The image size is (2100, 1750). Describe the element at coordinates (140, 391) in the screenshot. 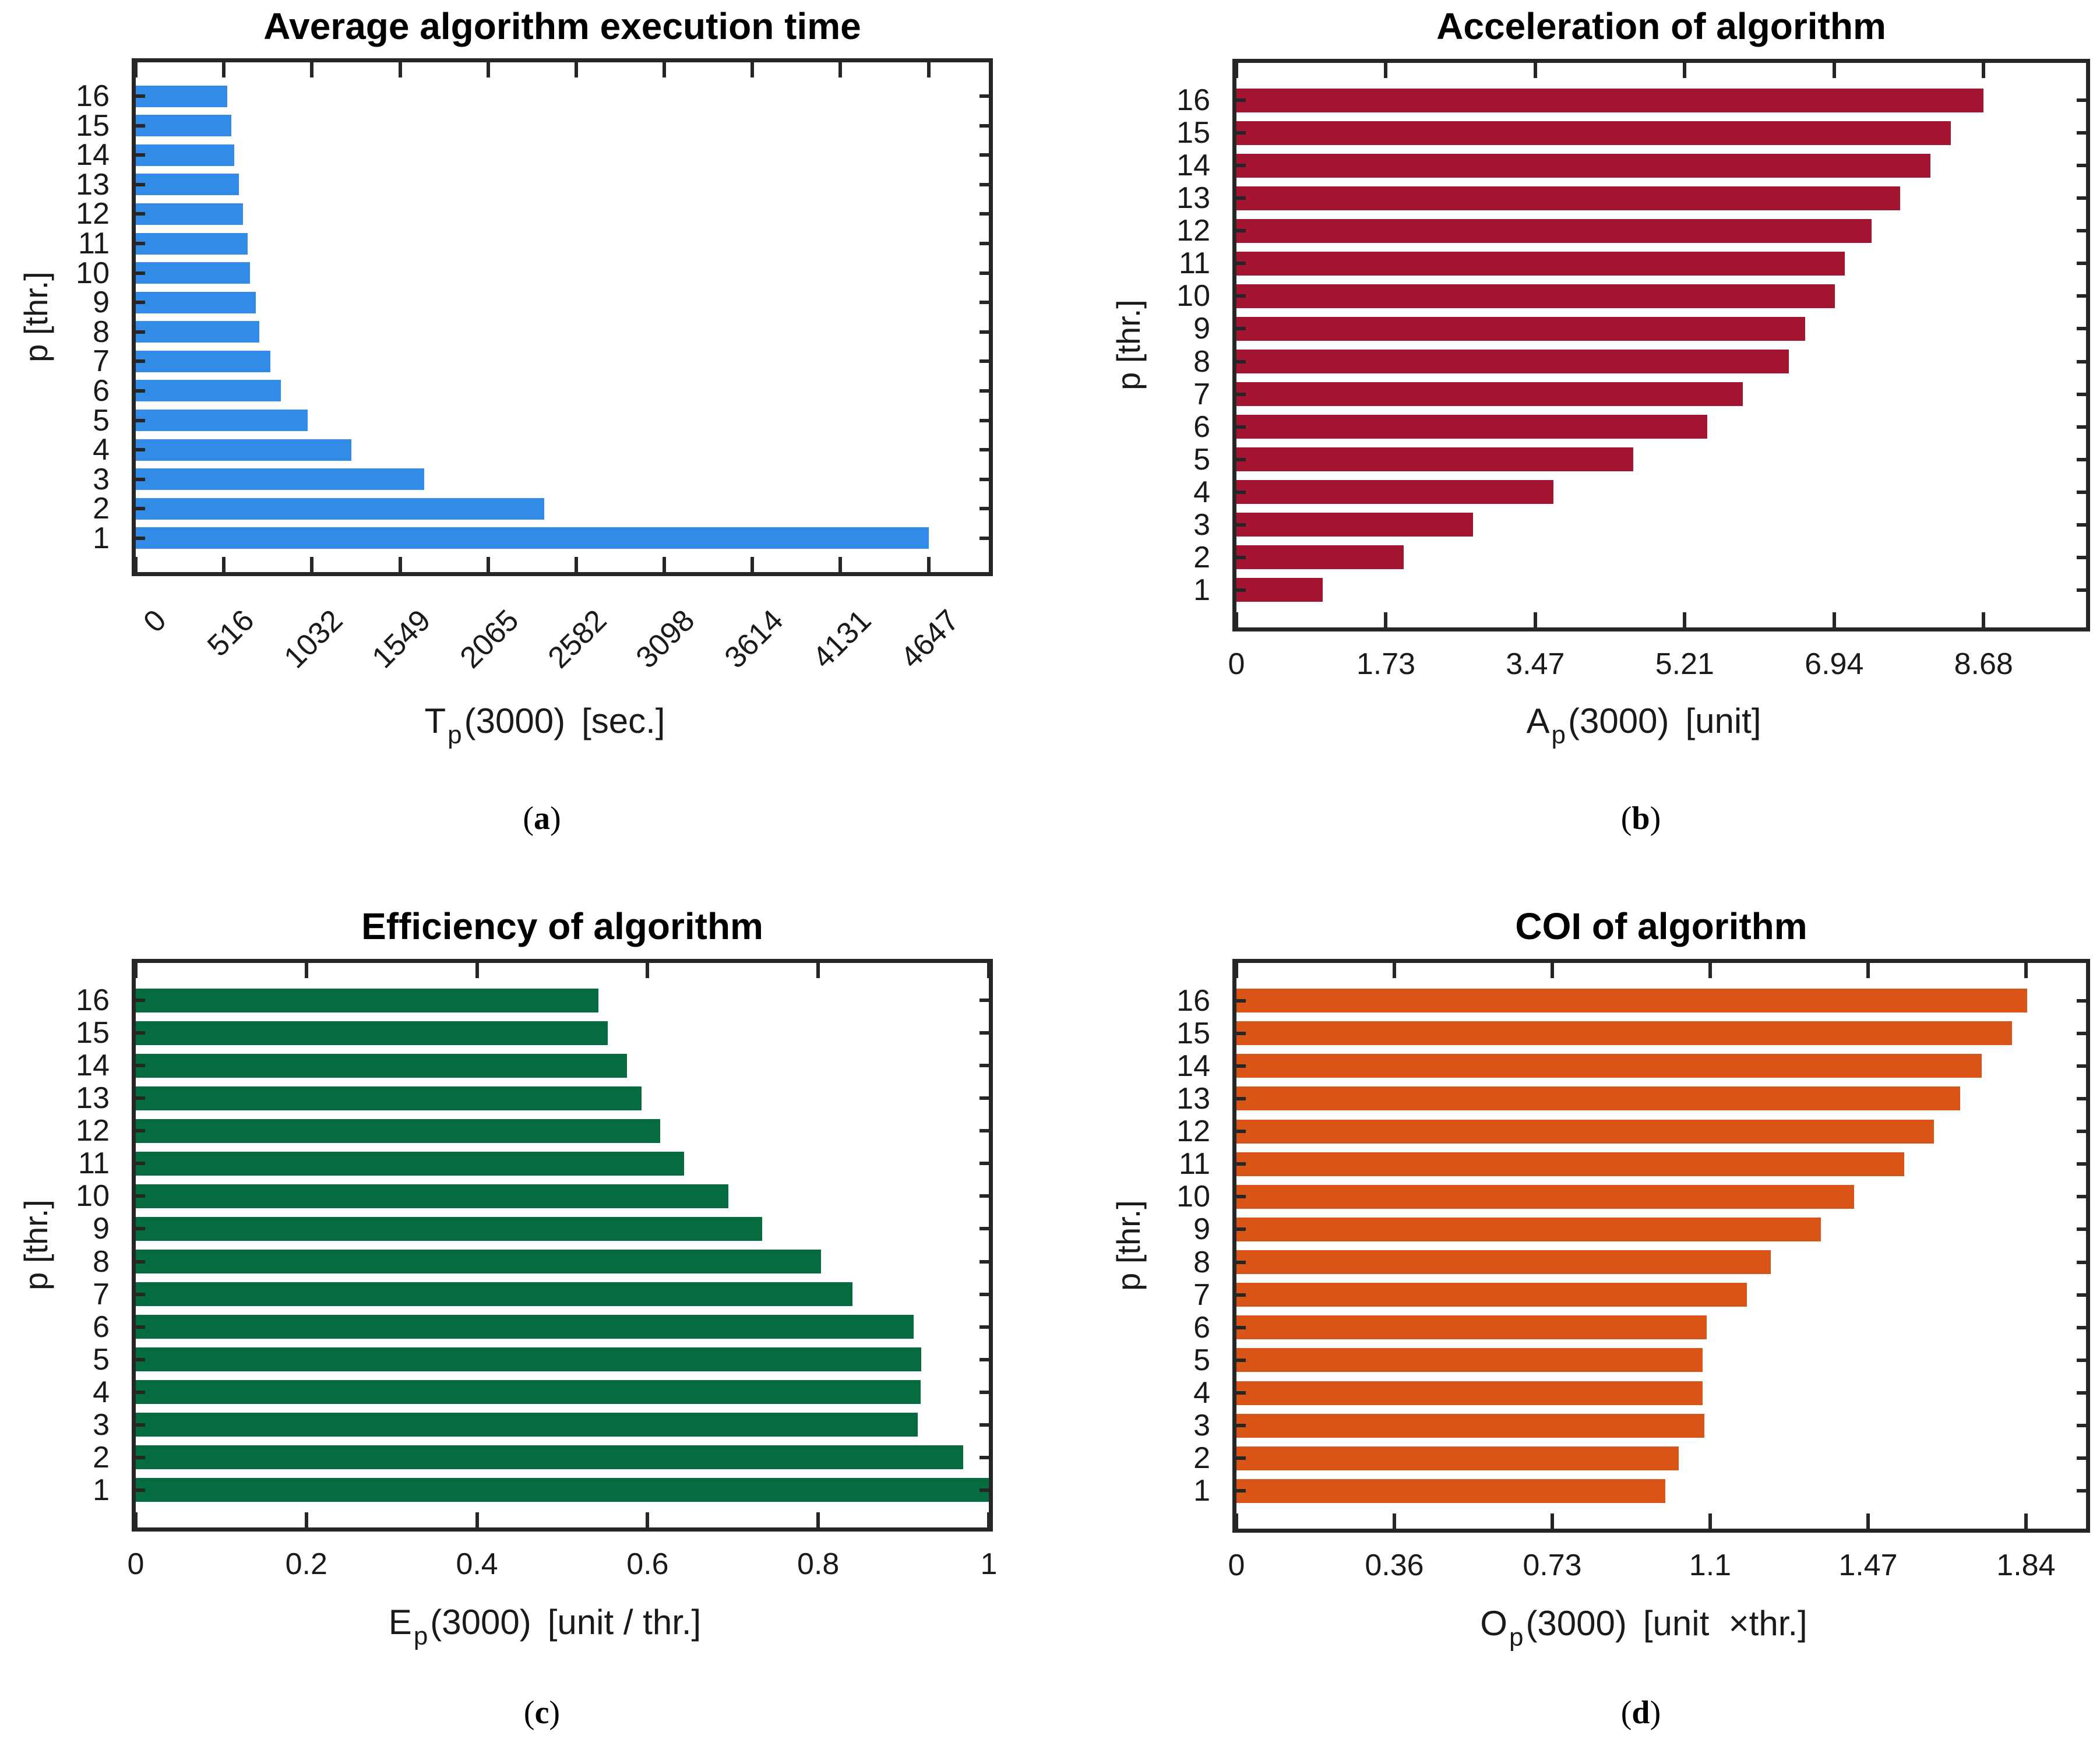

I see `ytick-left-p6` at that location.